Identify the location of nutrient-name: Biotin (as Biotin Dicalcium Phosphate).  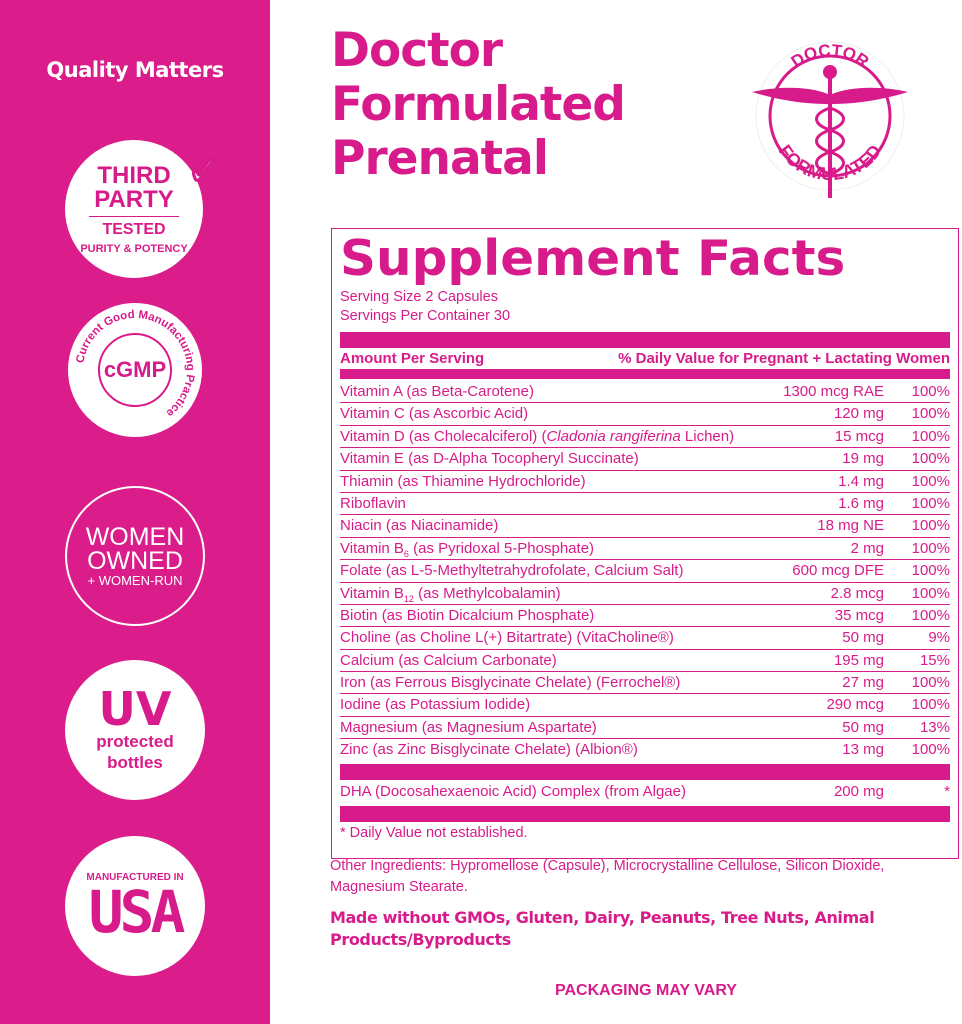
(587, 615).